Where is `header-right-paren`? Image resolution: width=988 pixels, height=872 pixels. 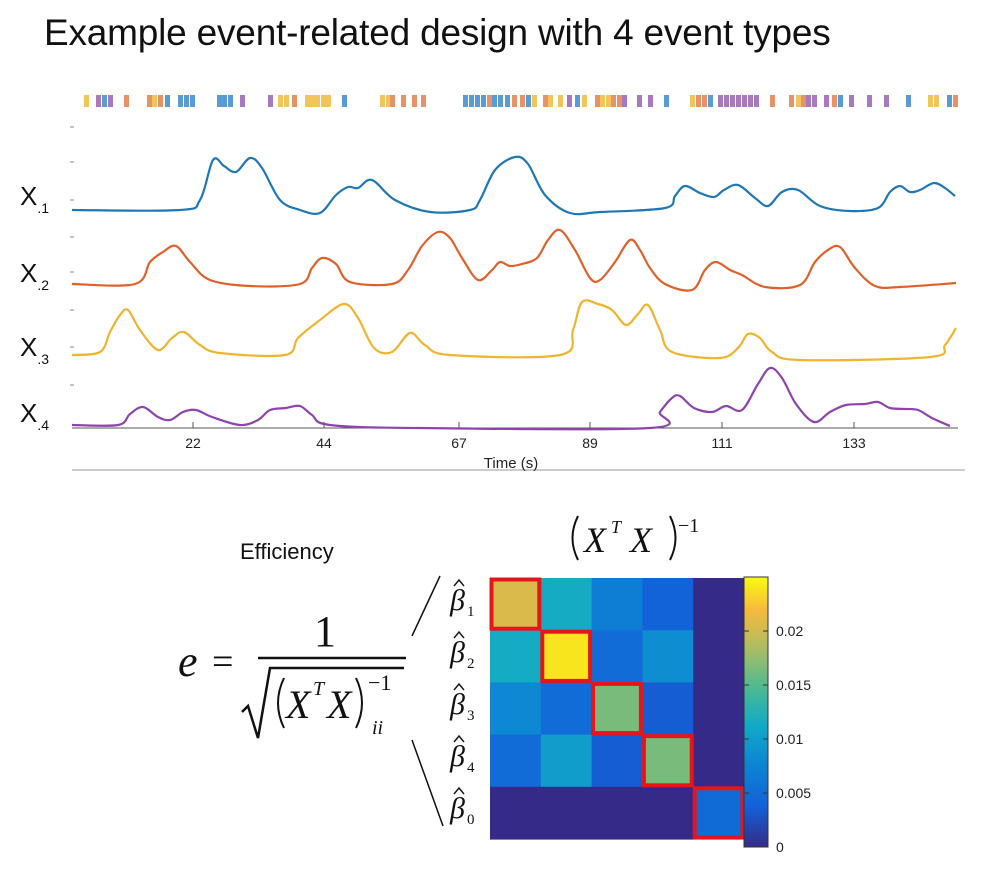
header-right-paren is located at coordinates (673, 538).